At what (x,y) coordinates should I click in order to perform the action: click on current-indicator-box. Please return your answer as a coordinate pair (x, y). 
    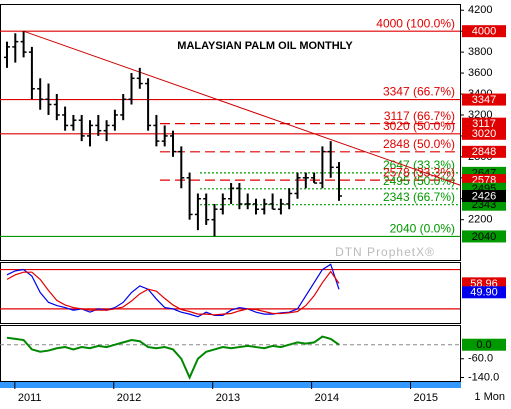
    Looking at the image, I should click on (484, 292).